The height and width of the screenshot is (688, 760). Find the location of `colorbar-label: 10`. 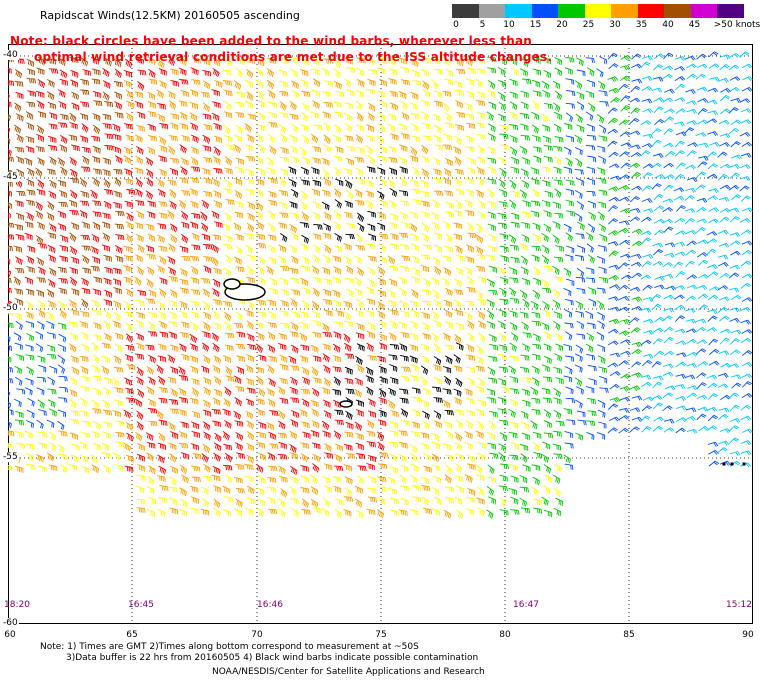

colorbar-label: 10 is located at coordinates (509, 25).